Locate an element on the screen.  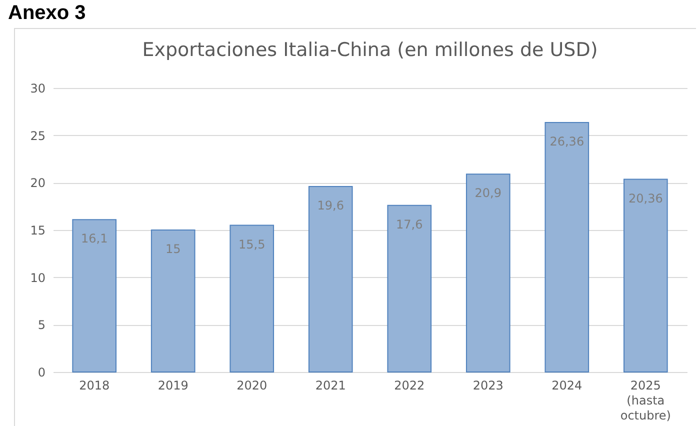
x-tick-label: 2023 is located at coordinates (488, 385).